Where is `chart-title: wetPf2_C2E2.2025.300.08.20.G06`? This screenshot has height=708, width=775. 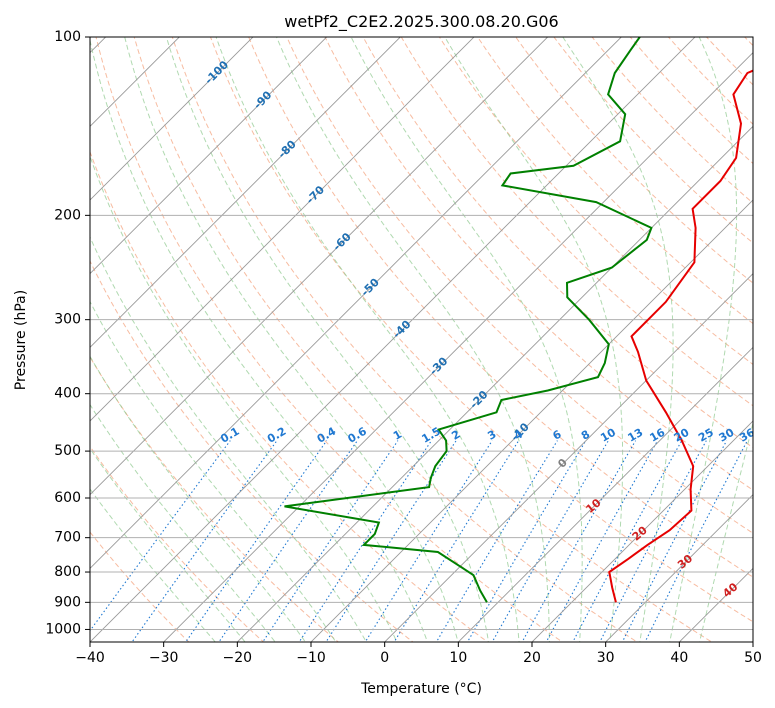
chart-title: wetPf2_C2E2.2025.300.08.20.G06 is located at coordinates (421, 22).